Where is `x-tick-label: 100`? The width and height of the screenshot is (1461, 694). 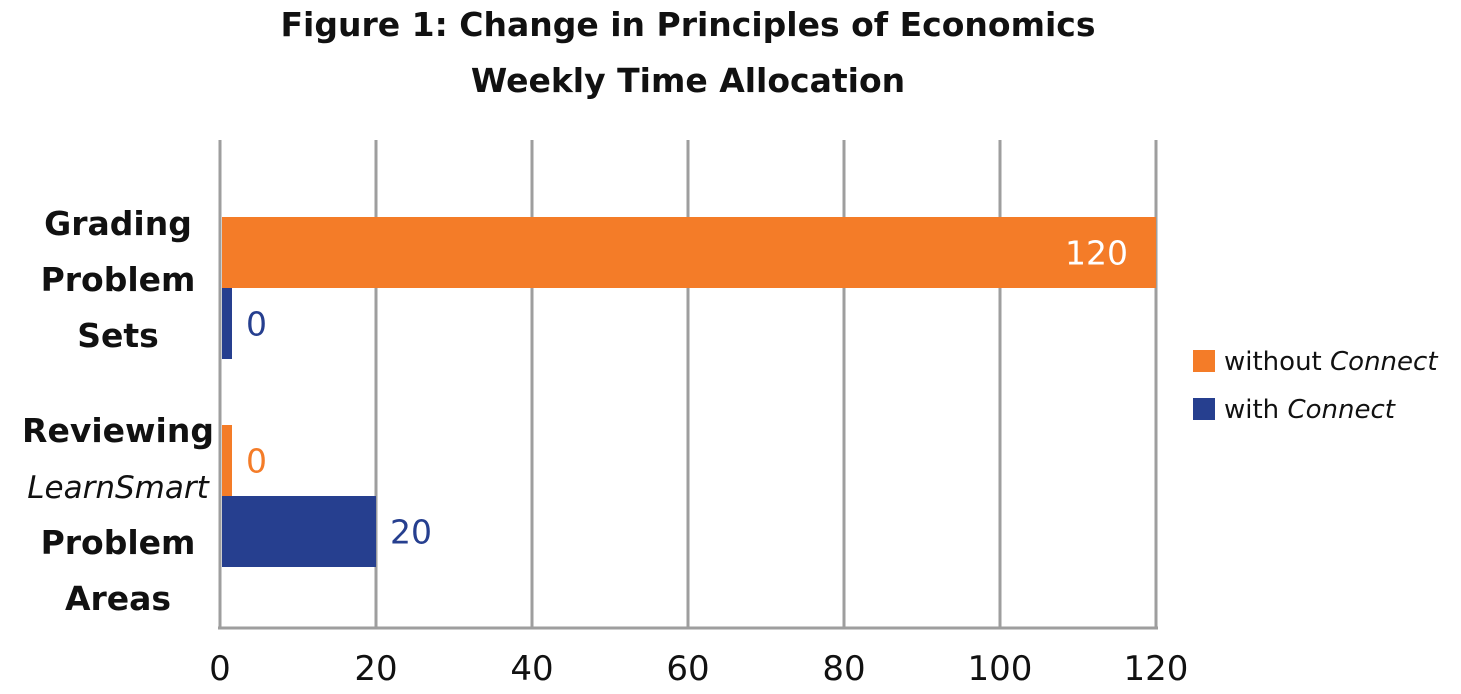
x-tick-label: 100 is located at coordinates (1000, 669).